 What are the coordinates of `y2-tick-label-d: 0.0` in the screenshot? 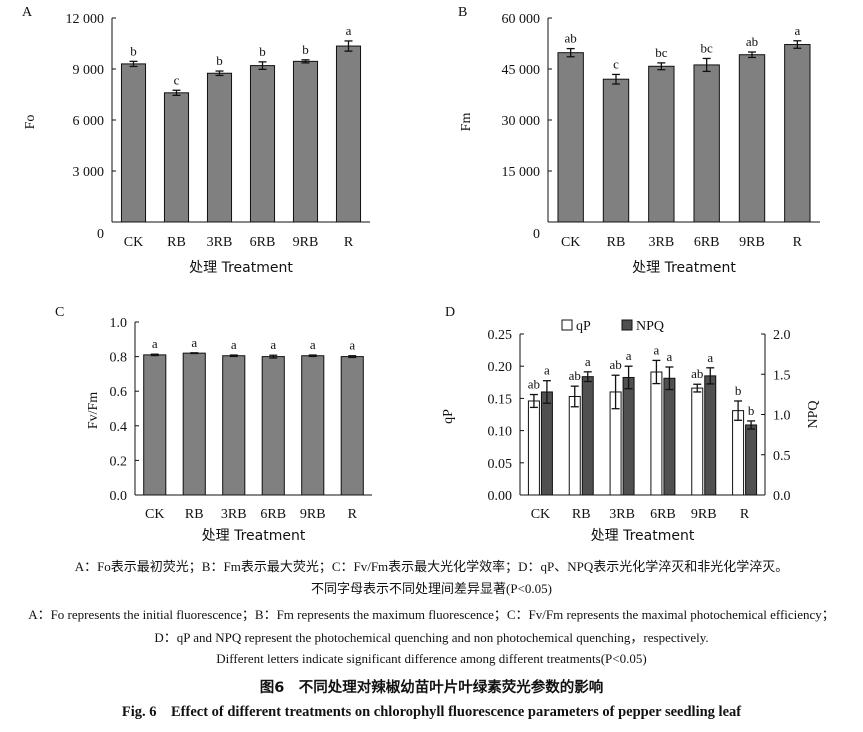 It's located at (782, 496).